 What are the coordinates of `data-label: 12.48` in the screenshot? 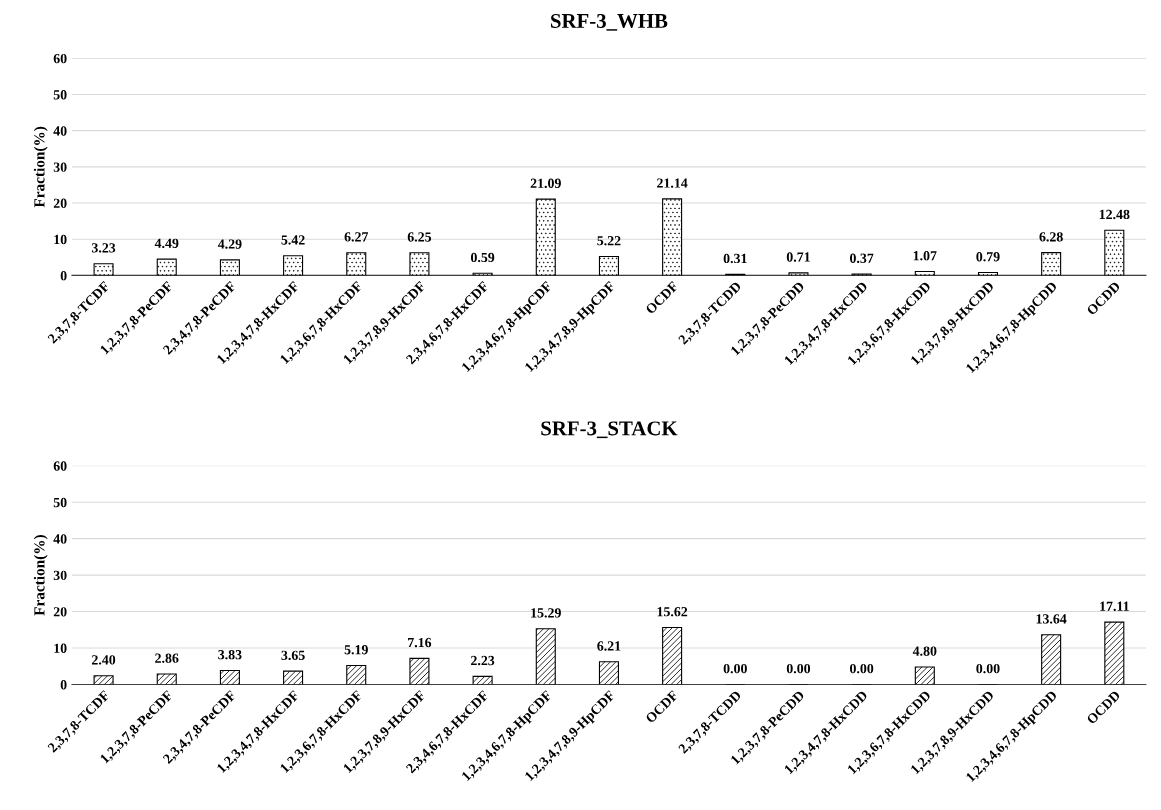 It's located at (1114, 214).